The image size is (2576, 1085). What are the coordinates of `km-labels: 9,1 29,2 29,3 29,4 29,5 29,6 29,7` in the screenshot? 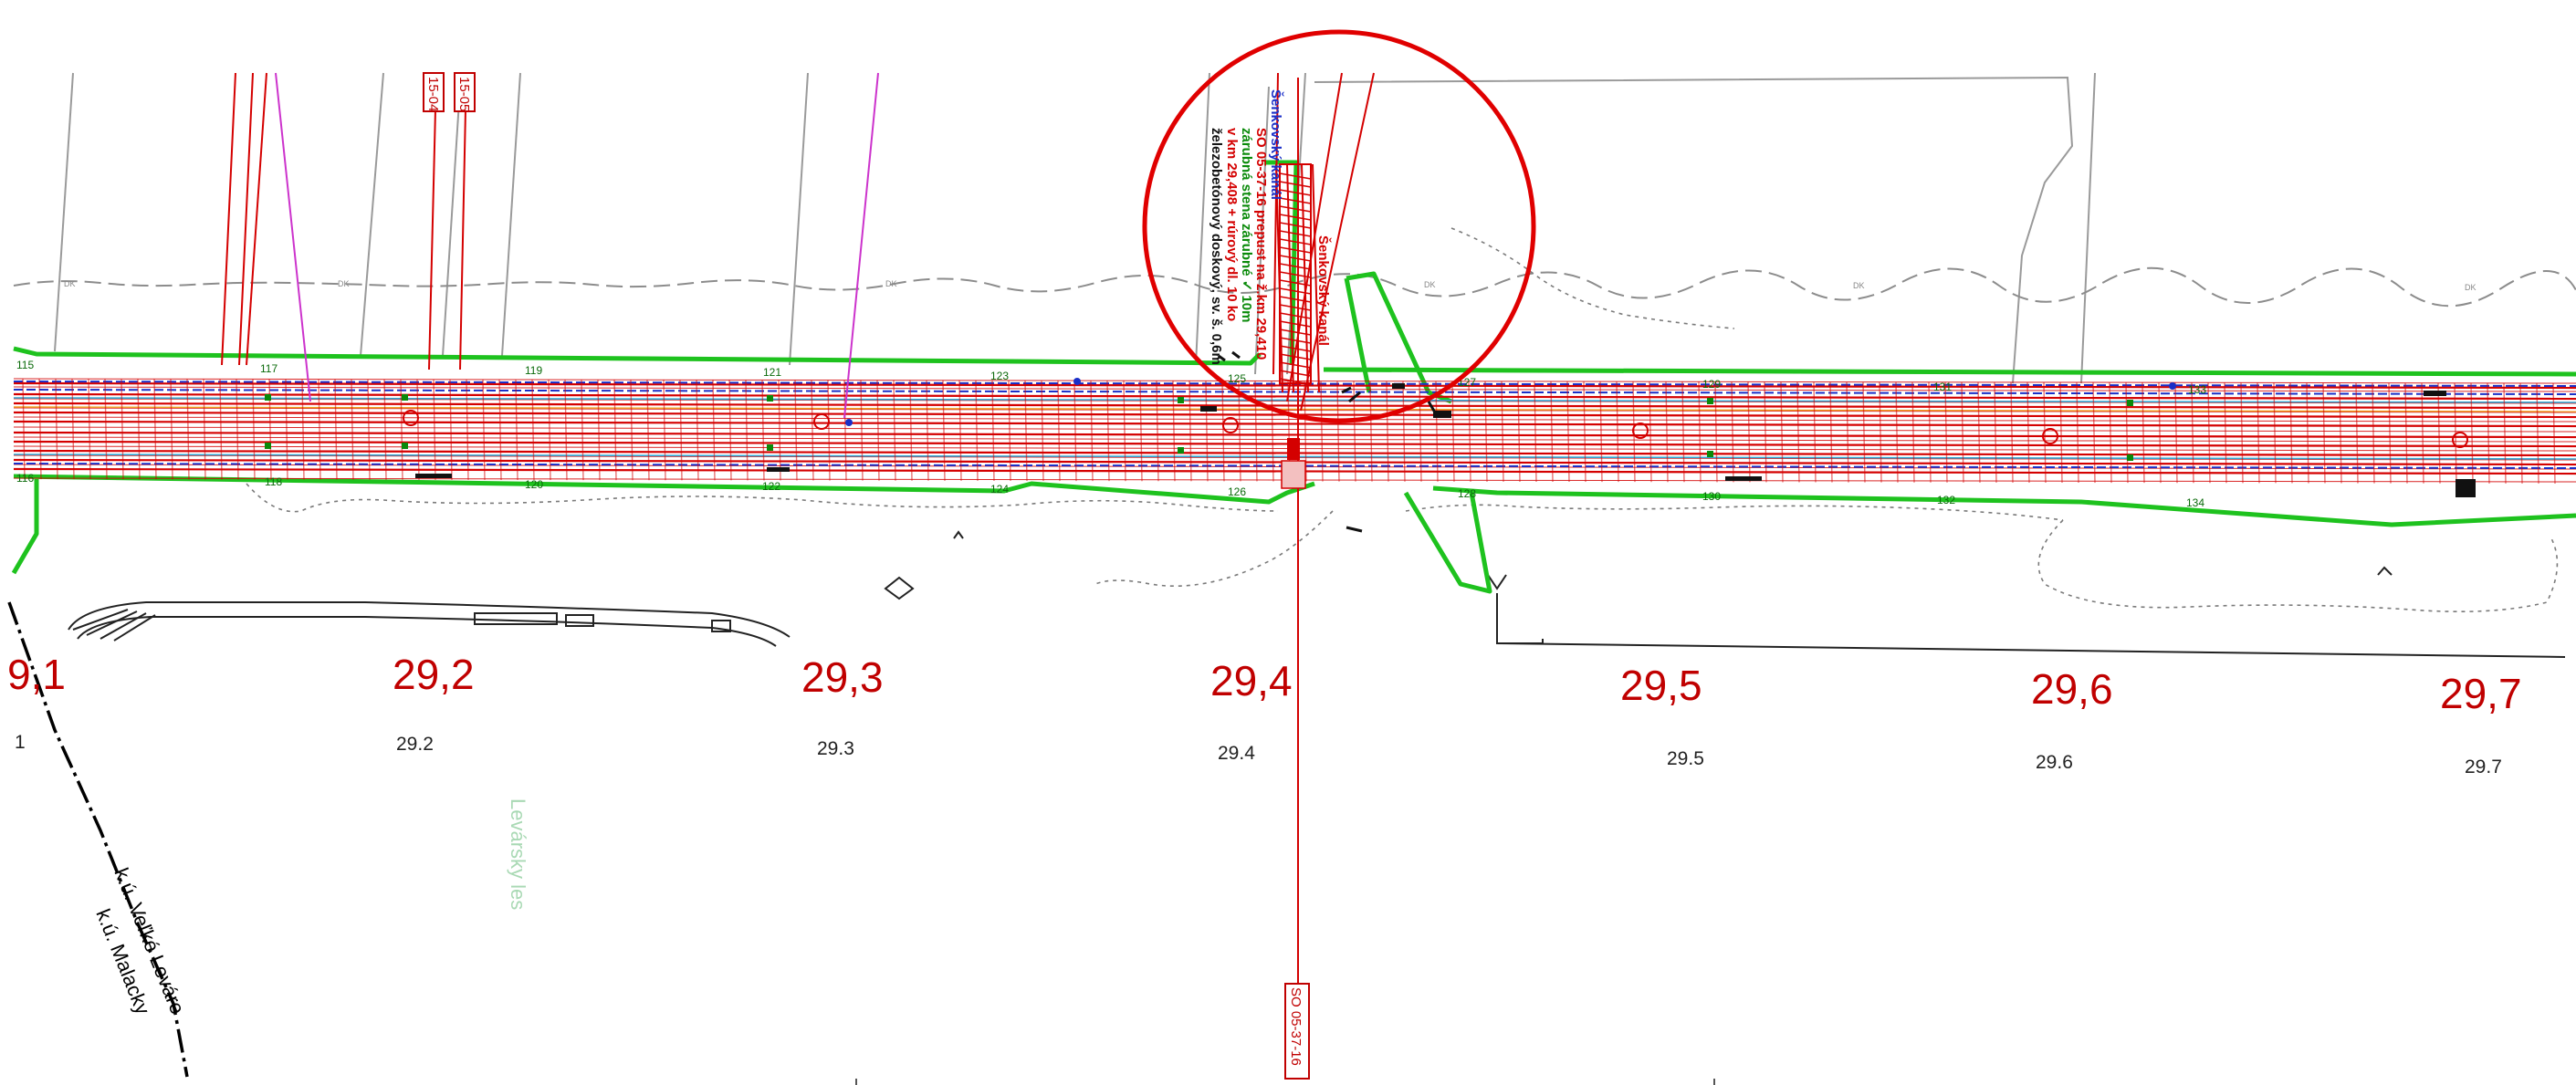 It's located at (1264, 684).